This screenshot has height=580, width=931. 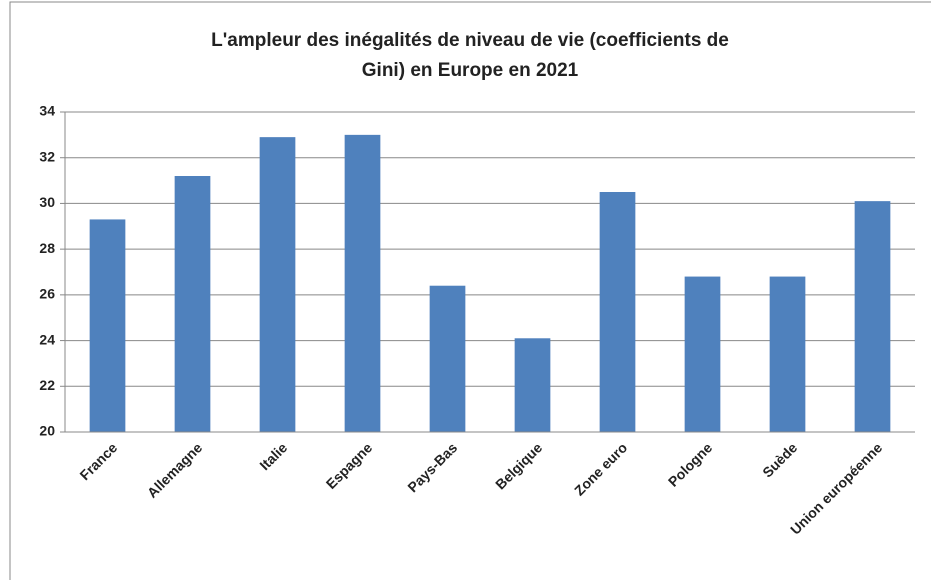 I want to click on y-tick-label: 20, so click(x=47, y=431).